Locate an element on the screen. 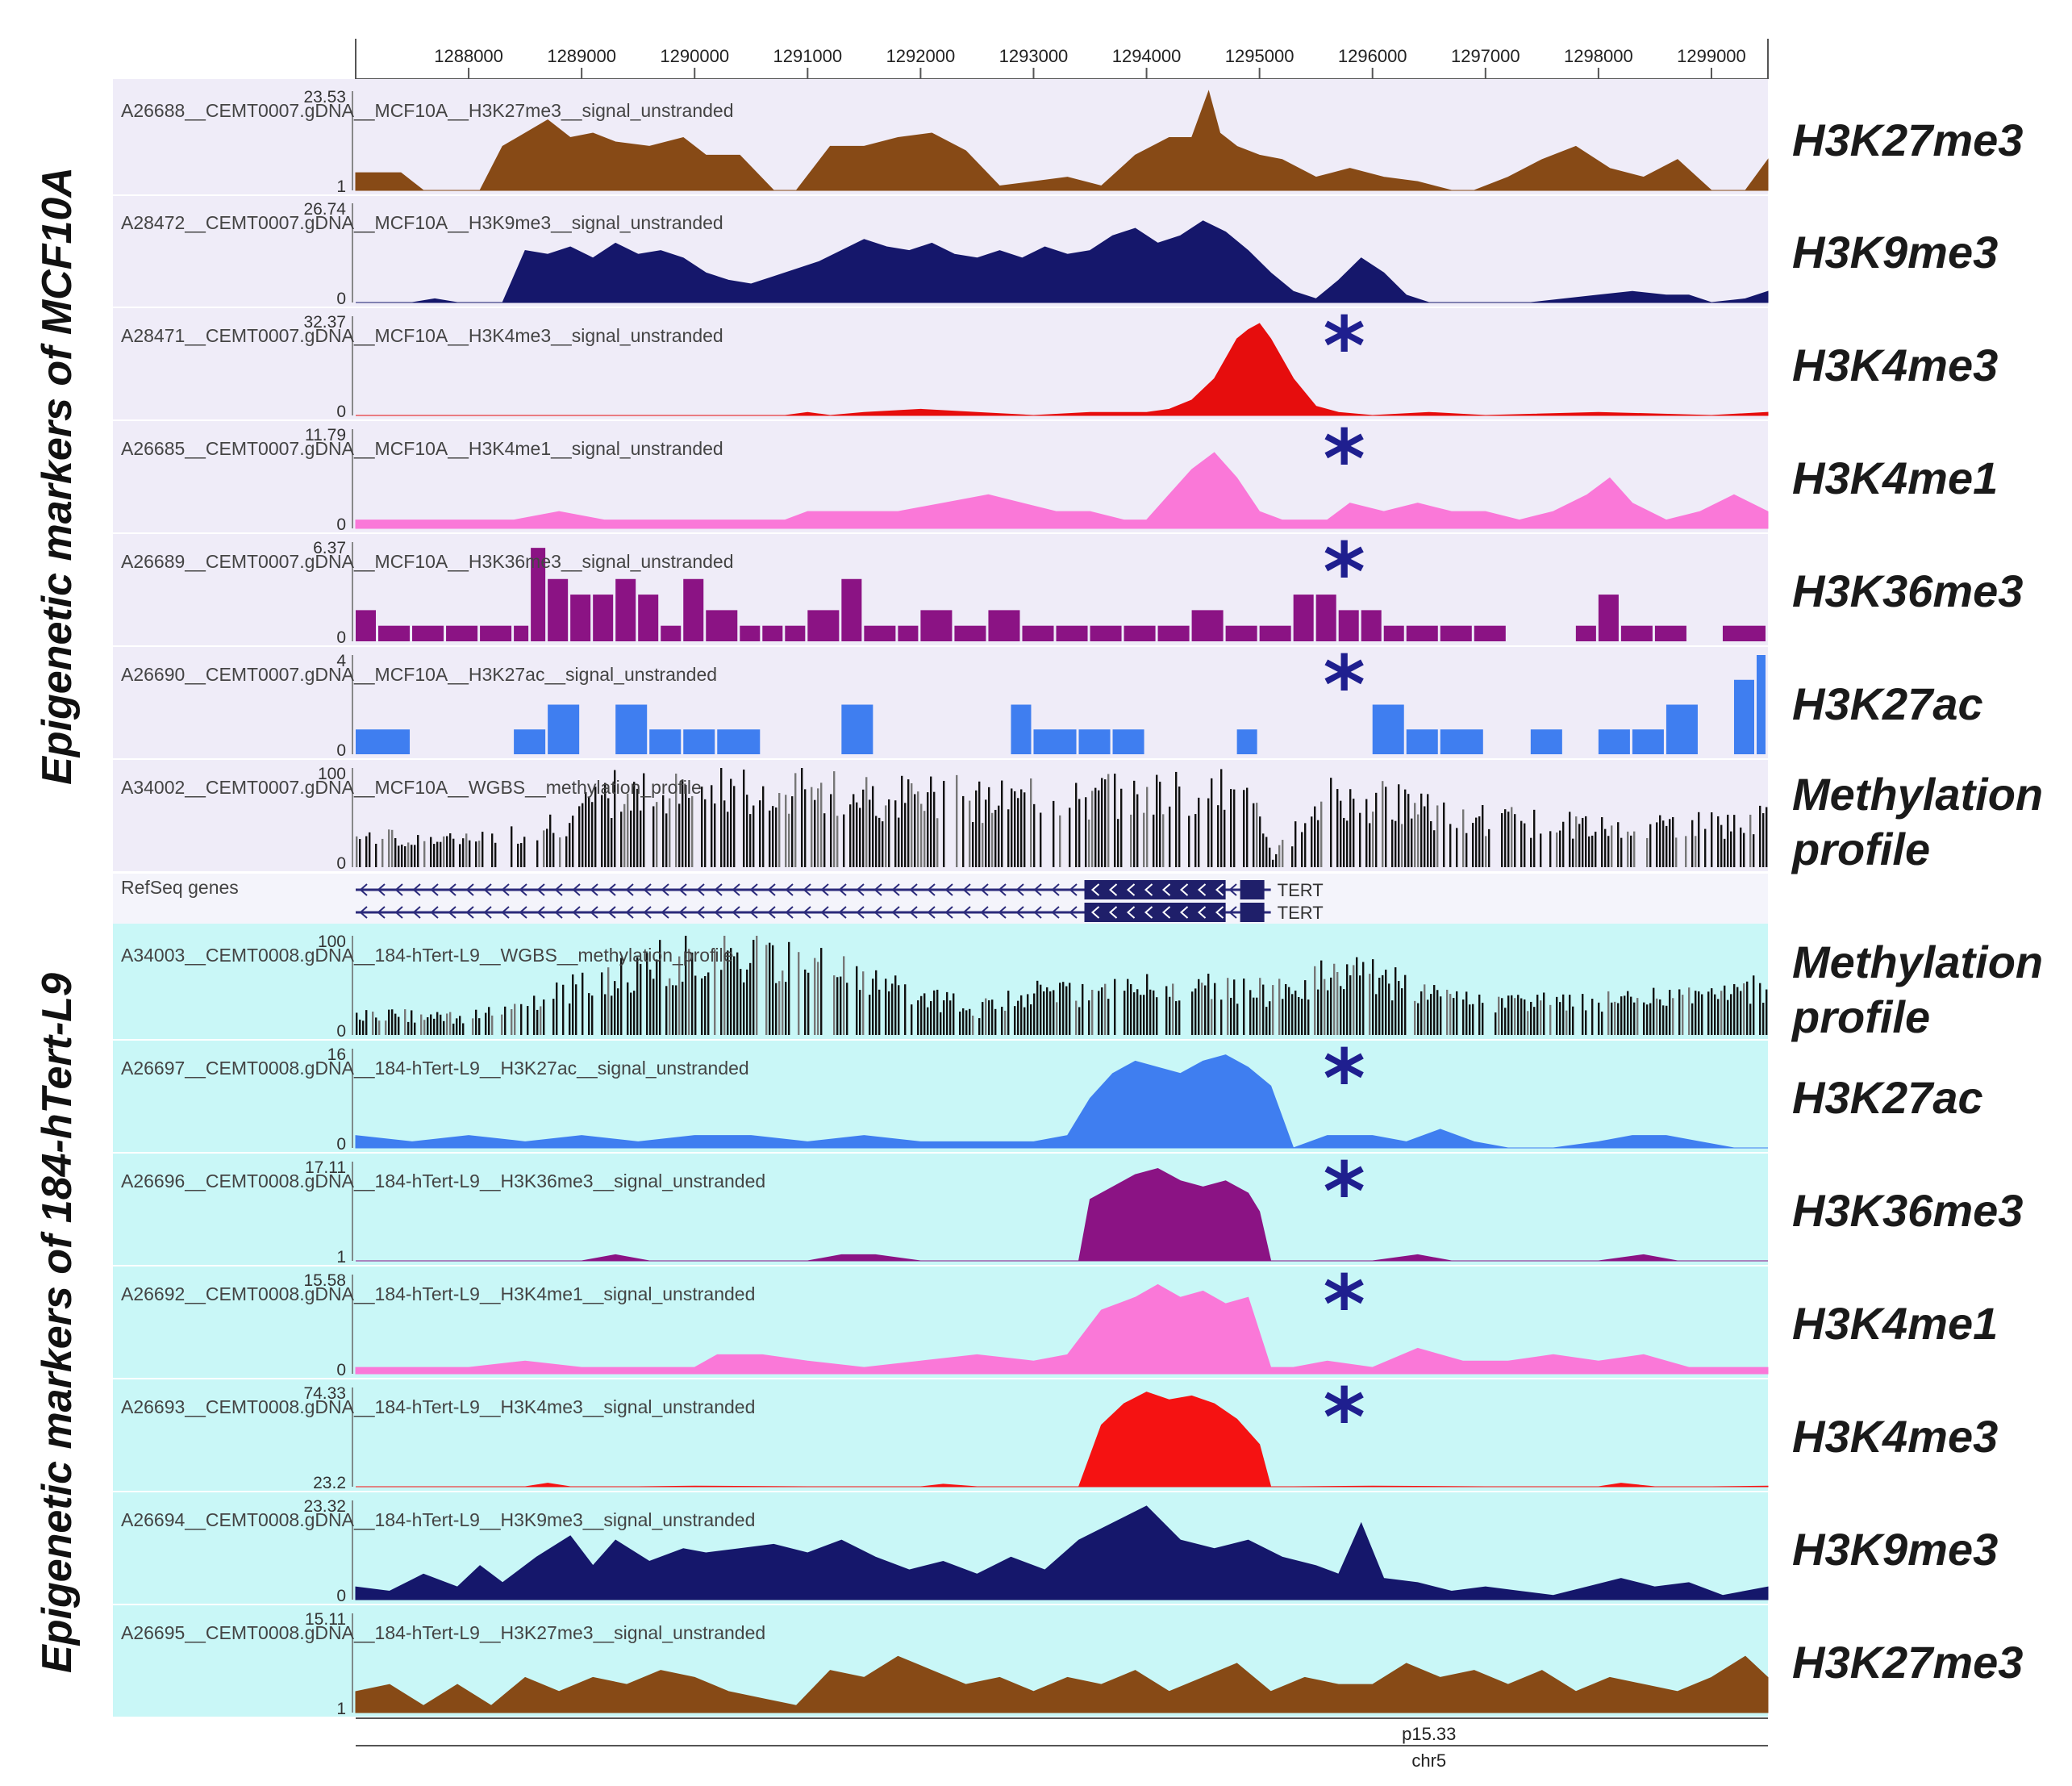 Image resolution: width=2072 pixels, height=1786 pixels. gene-track-name: RefSeq genes is located at coordinates (180, 887).